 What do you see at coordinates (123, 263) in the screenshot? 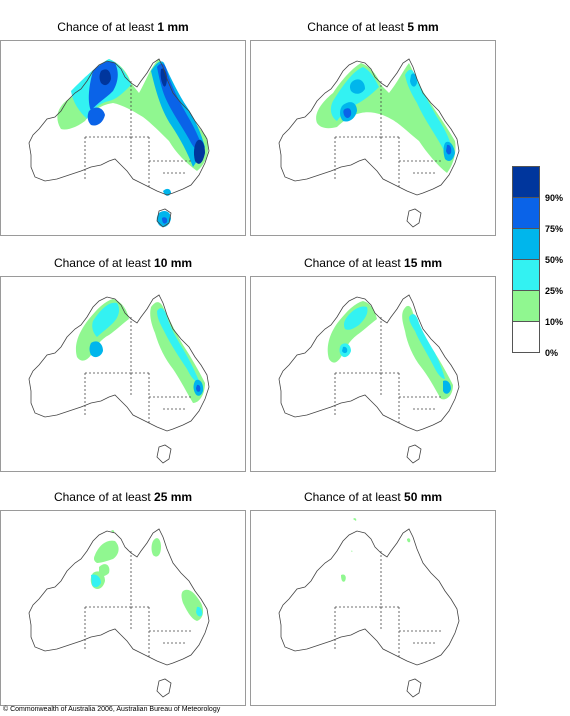
I see `panel-title: Chance of at least 10 mm` at bounding box center [123, 263].